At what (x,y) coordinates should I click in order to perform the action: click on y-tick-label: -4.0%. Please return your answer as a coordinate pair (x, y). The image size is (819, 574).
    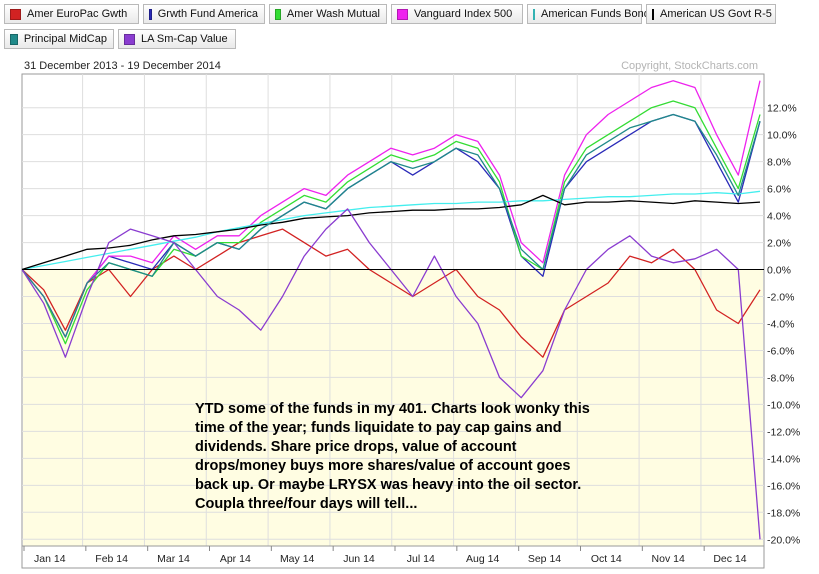
    Looking at the image, I should click on (780, 324).